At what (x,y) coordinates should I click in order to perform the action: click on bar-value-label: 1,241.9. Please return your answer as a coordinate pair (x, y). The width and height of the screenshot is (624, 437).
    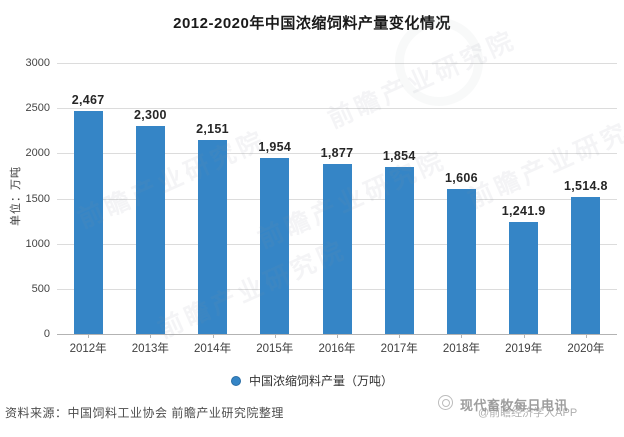
    Looking at the image, I should click on (523, 210).